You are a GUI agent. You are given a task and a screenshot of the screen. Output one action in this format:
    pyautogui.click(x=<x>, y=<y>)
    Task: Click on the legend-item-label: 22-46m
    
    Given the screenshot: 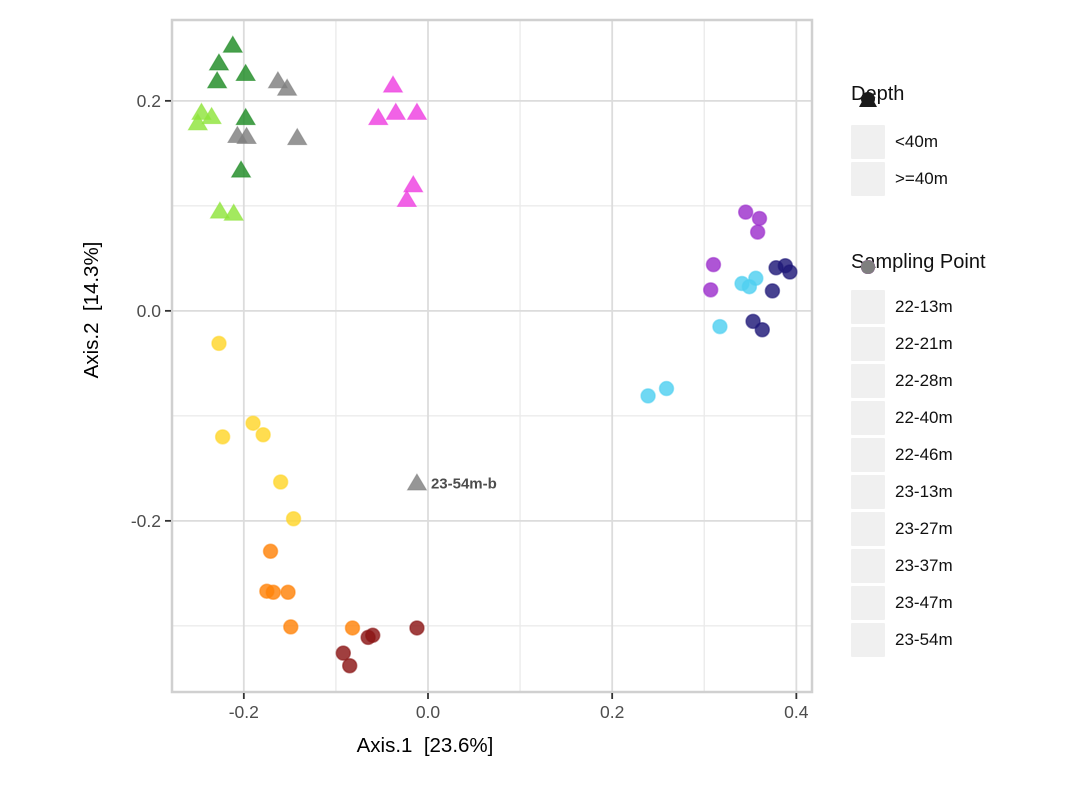 What is the action you would take?
    pyautogui.click(x=924, y=454)
    